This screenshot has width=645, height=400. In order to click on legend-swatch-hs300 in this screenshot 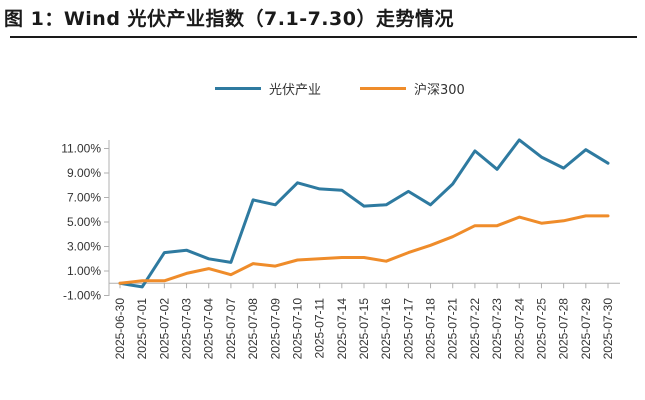, I will do `click(383, 88)`.